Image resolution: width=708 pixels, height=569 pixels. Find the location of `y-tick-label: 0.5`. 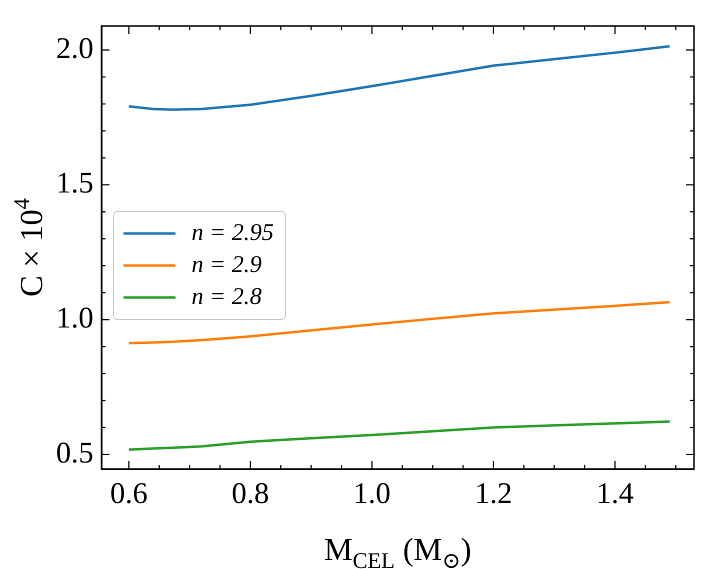

y-tick-label: 0.5 is located at coordinates (75, 453).